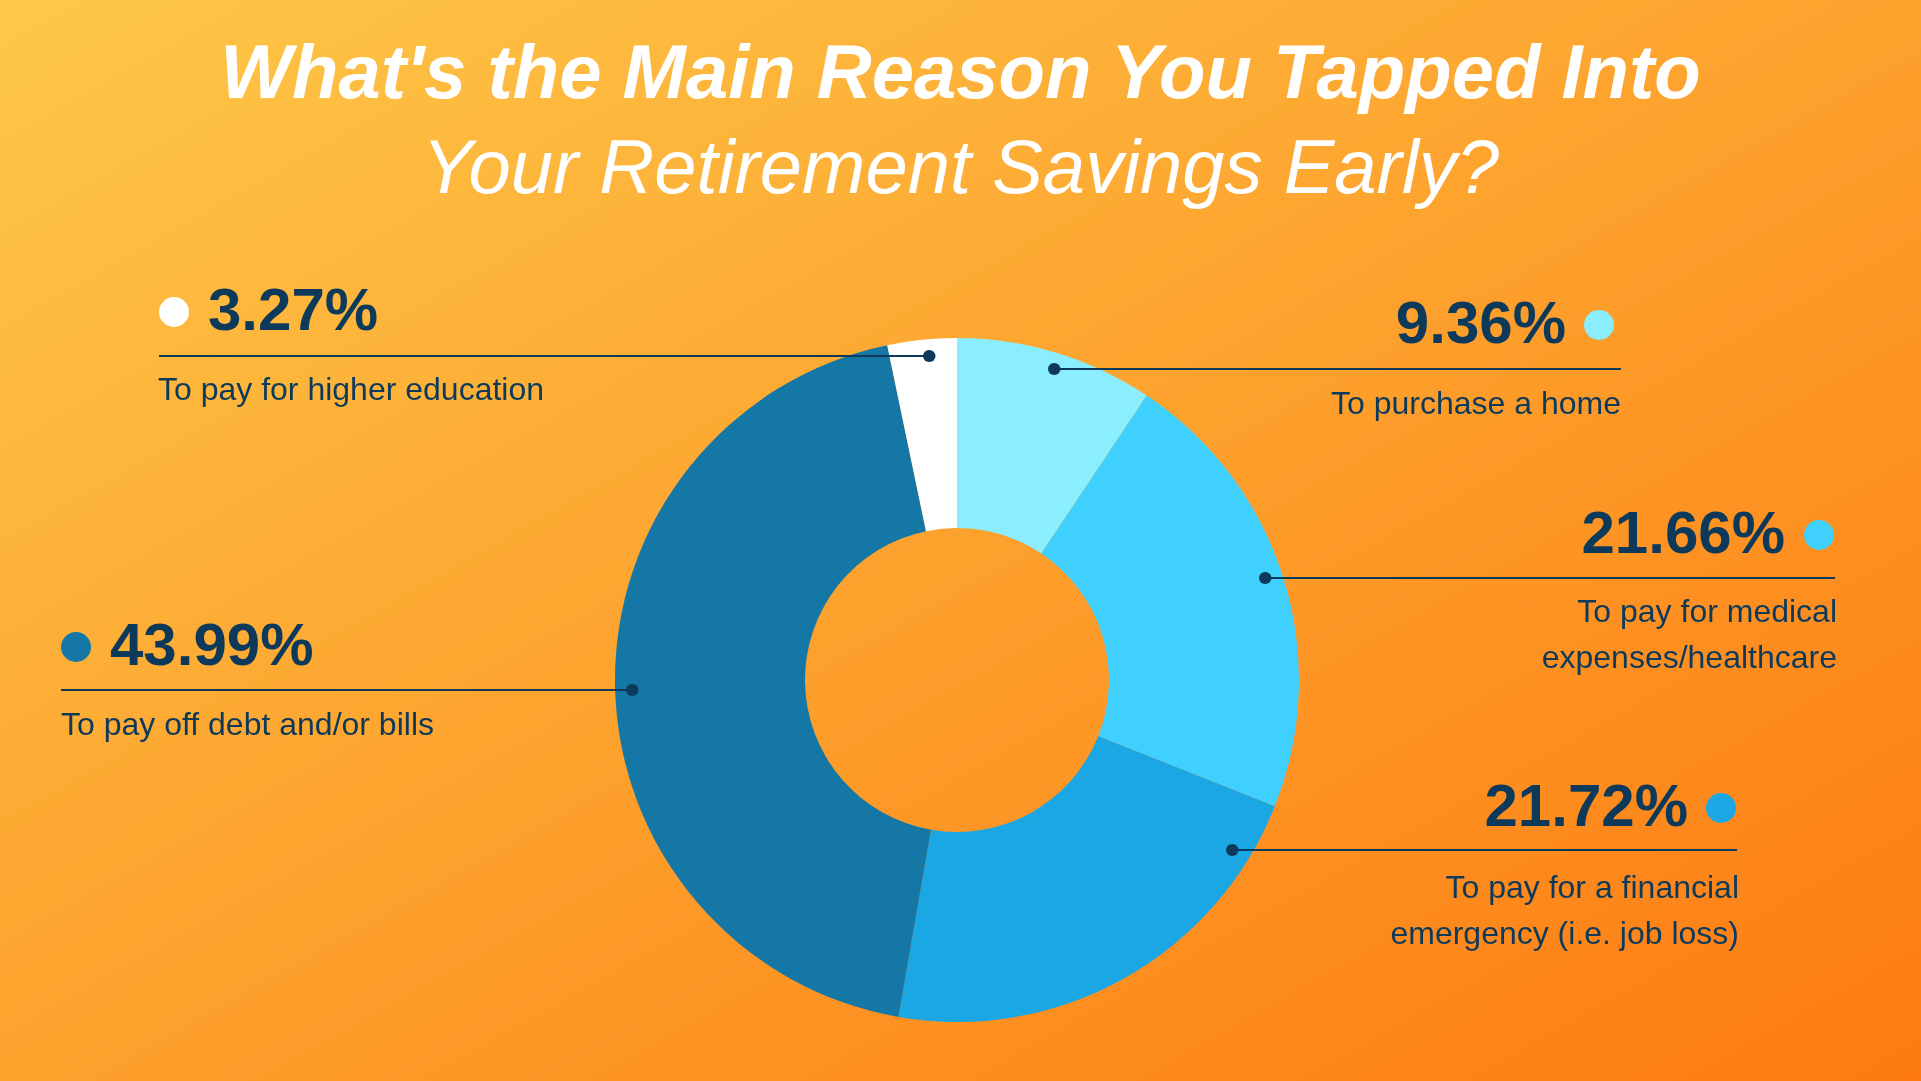 This screenshot has height=1081, width=1921. Describe the element at coordinates (1476, 403) in the screenshot. I see `slice-label: To purchase a home` at that location.